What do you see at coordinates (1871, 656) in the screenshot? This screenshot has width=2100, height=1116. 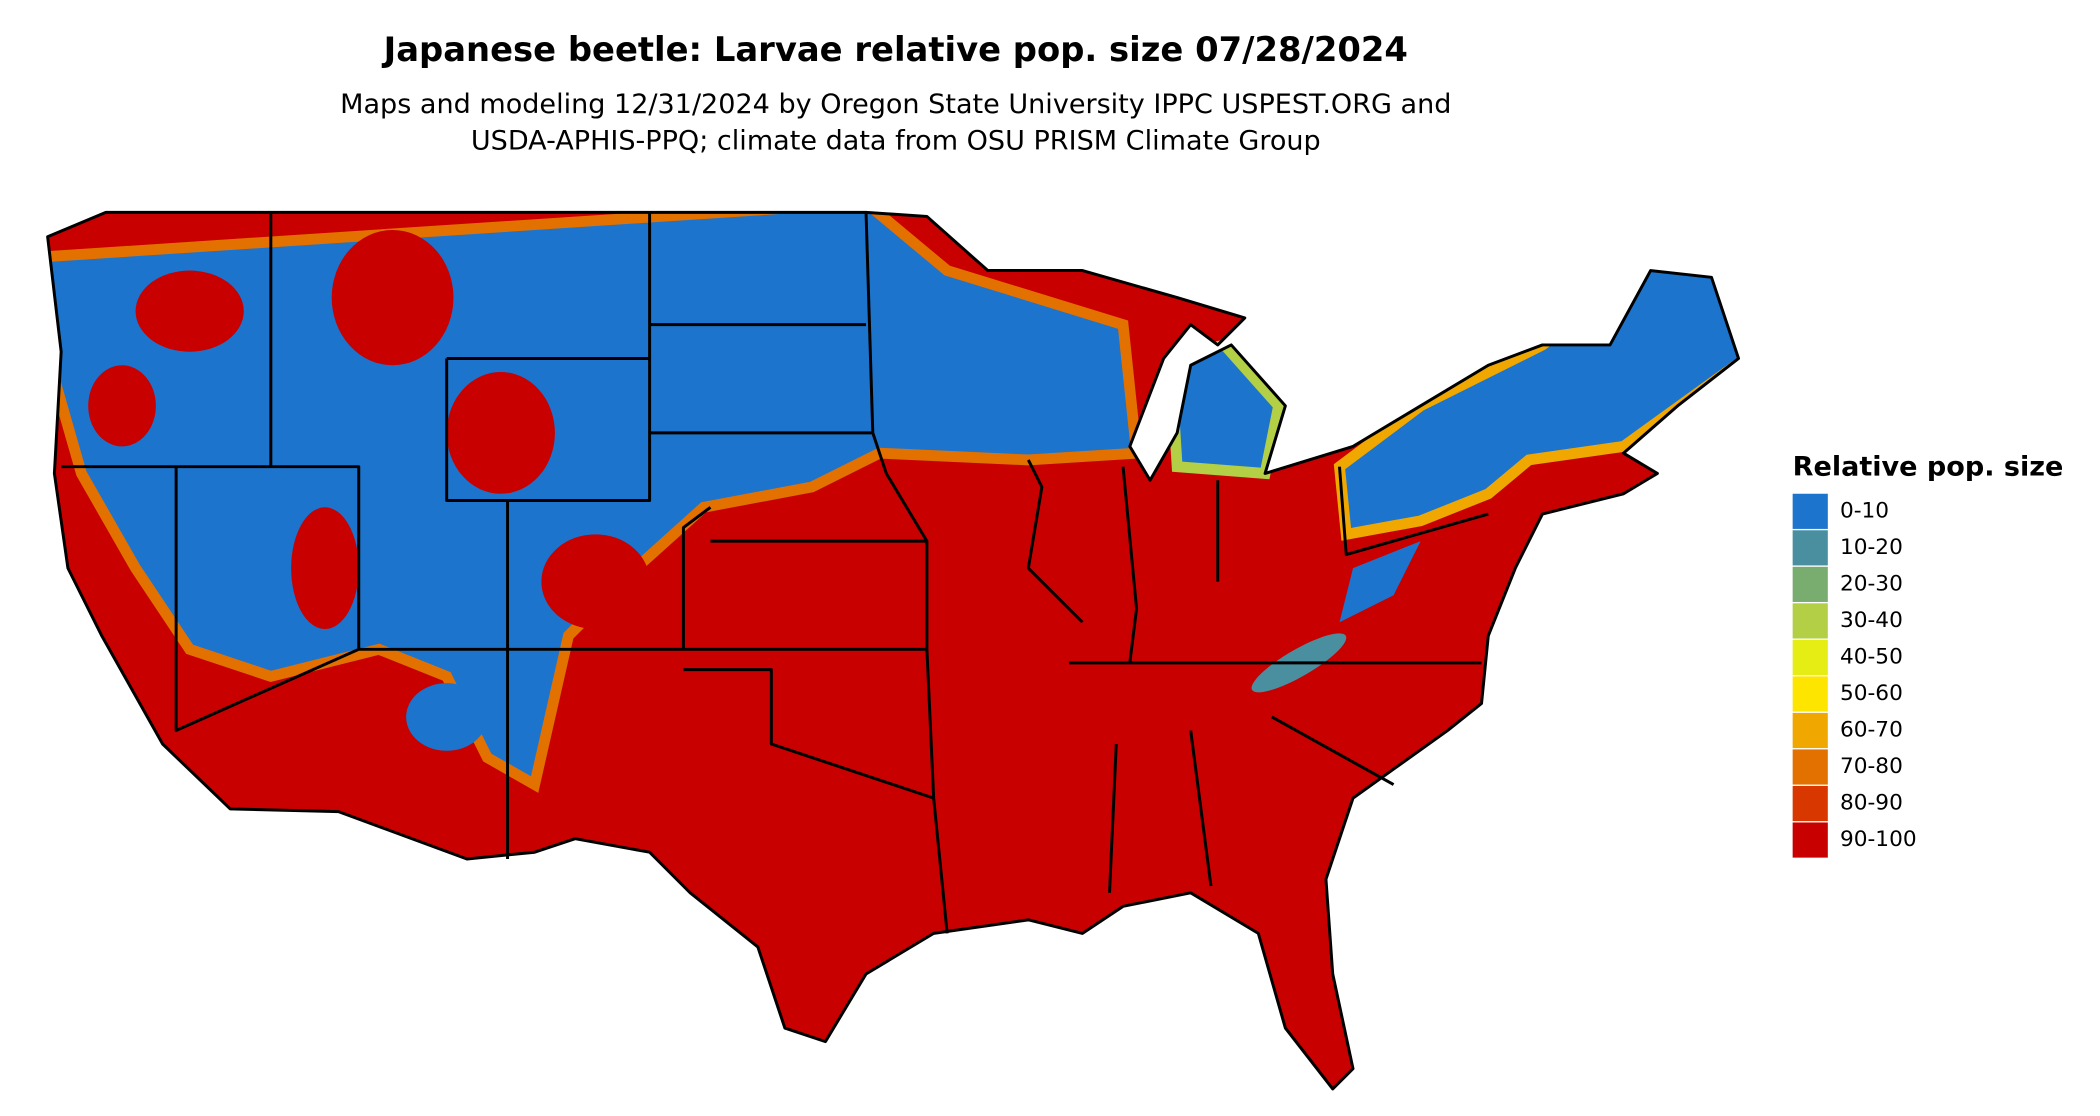 I see `legend-label: 40-50` at bounding box center [1871, 656].